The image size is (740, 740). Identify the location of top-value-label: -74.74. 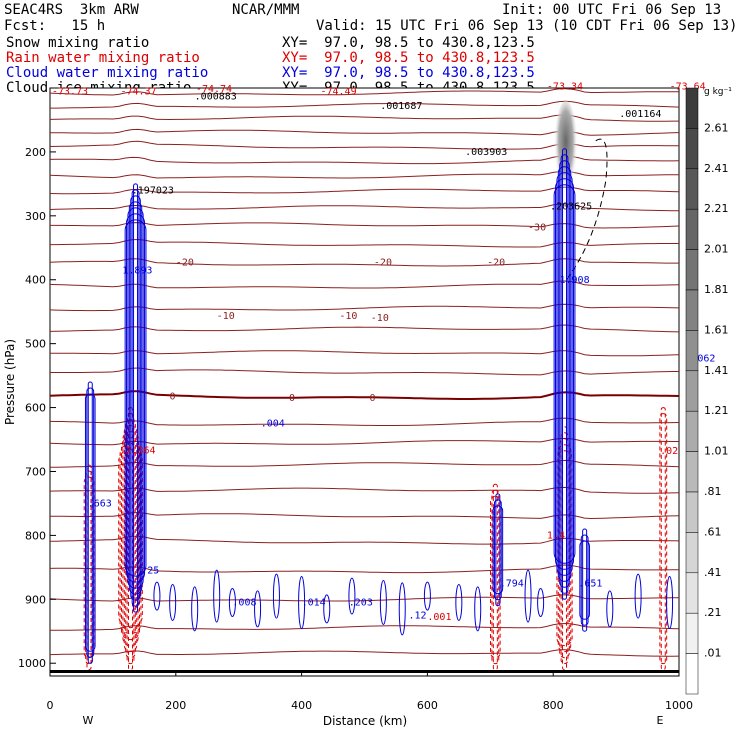
(214, 89).